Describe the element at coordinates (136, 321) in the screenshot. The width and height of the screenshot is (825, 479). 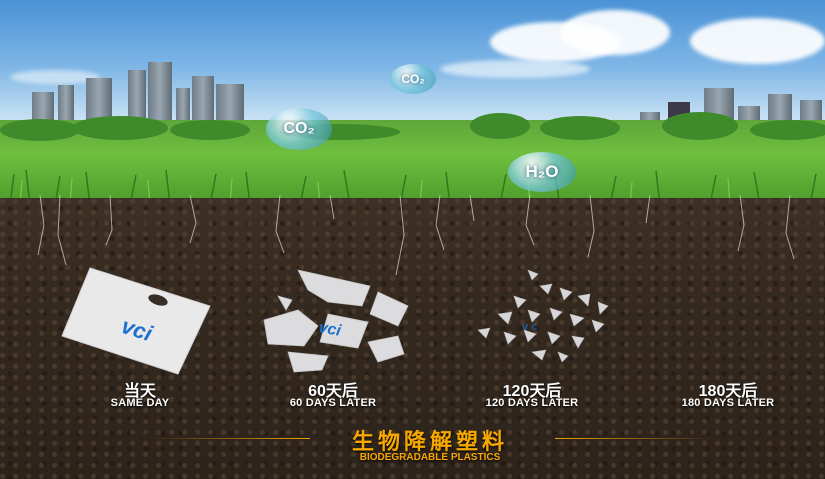
I see `intact-bag-image: vci` at that location.